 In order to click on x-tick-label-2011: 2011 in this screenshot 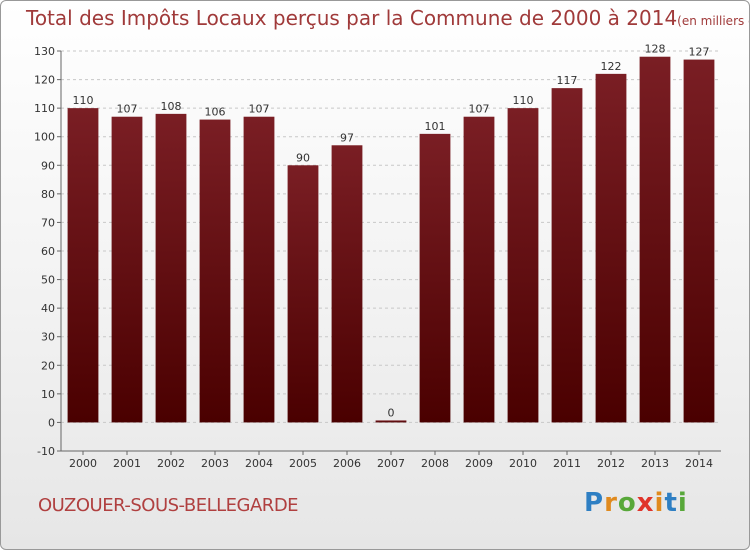, I will do `click(567, 463)`.